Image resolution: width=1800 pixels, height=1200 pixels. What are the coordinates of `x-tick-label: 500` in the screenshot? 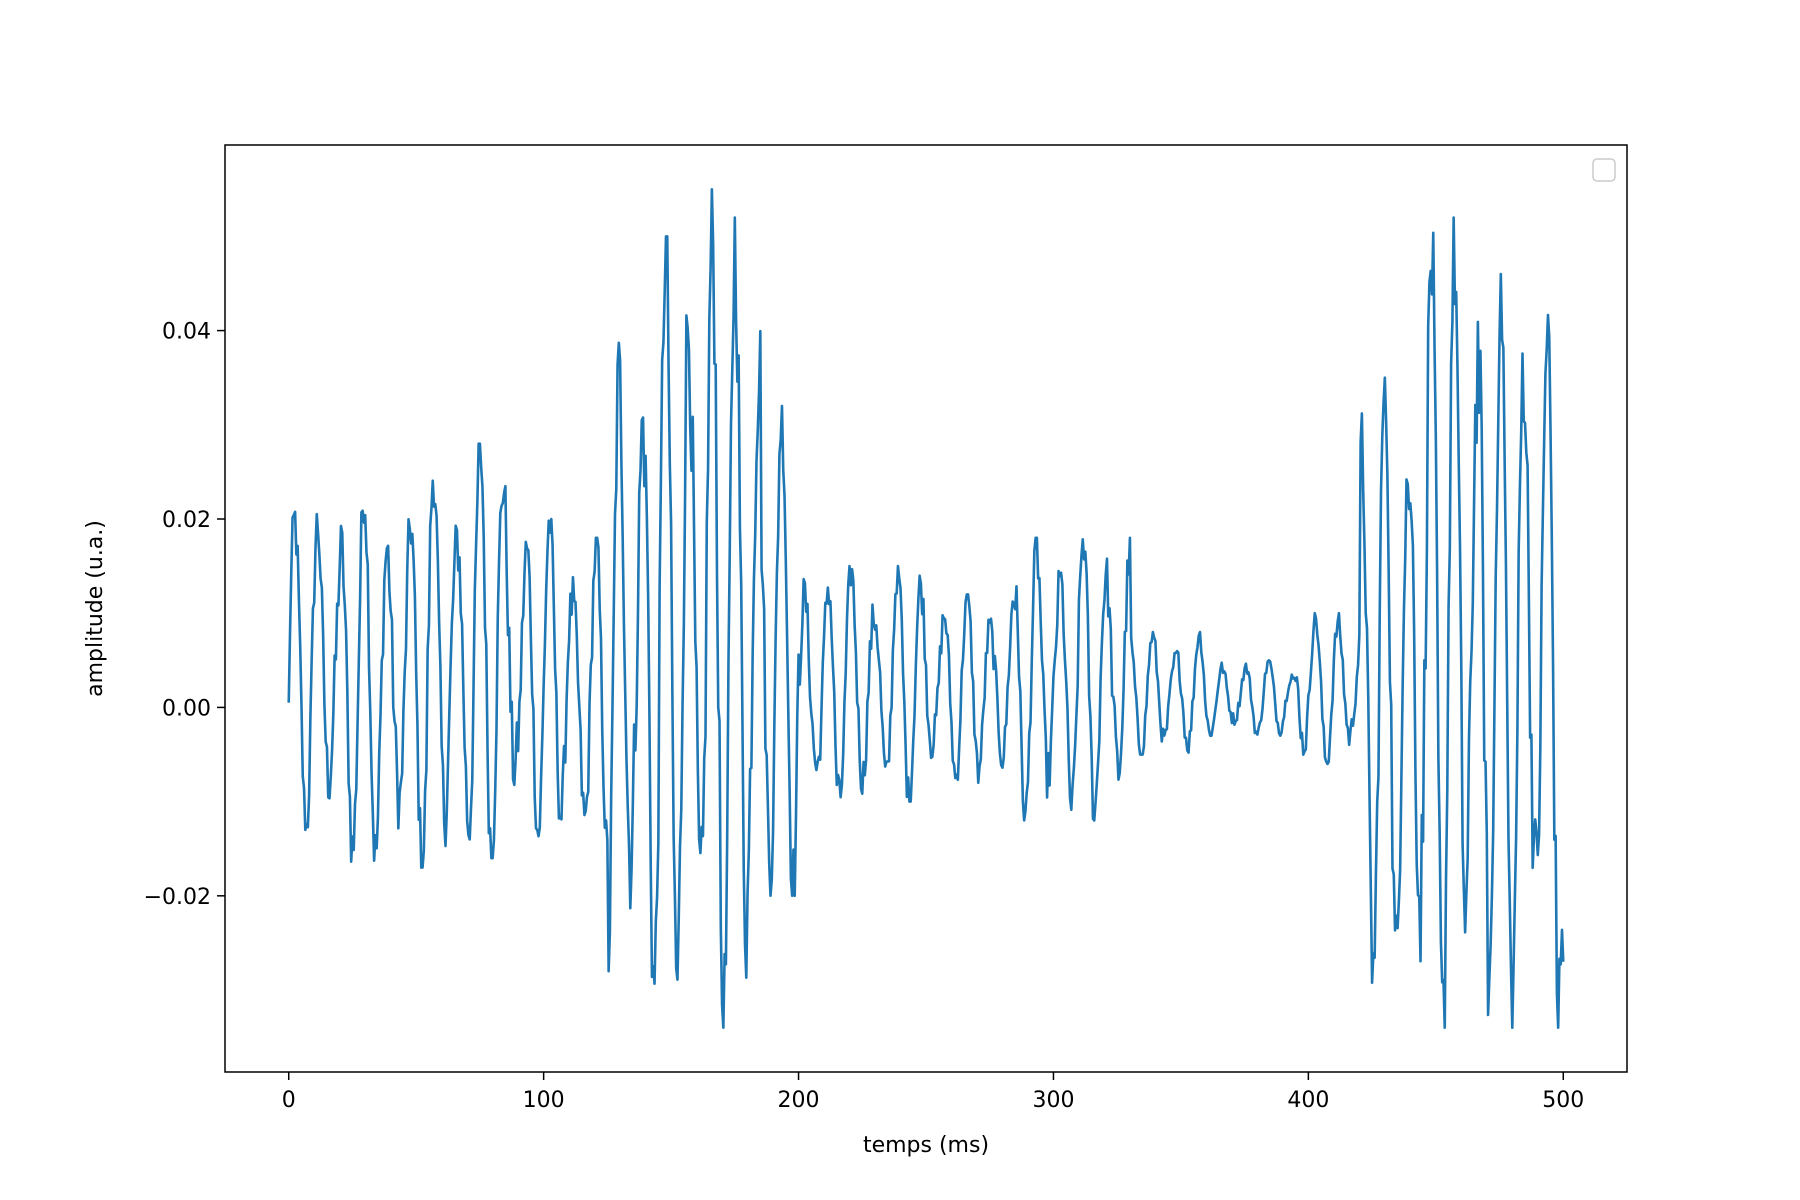 It's located at (1563, 1100).